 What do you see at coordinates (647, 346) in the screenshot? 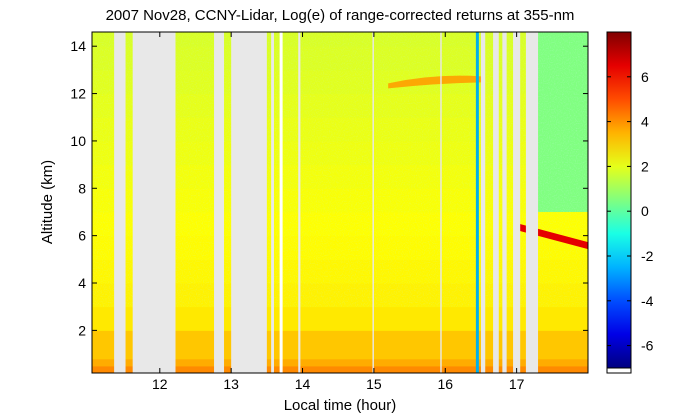
I see `colorbar-tick-label: -6` at bounding box center [647, 346].